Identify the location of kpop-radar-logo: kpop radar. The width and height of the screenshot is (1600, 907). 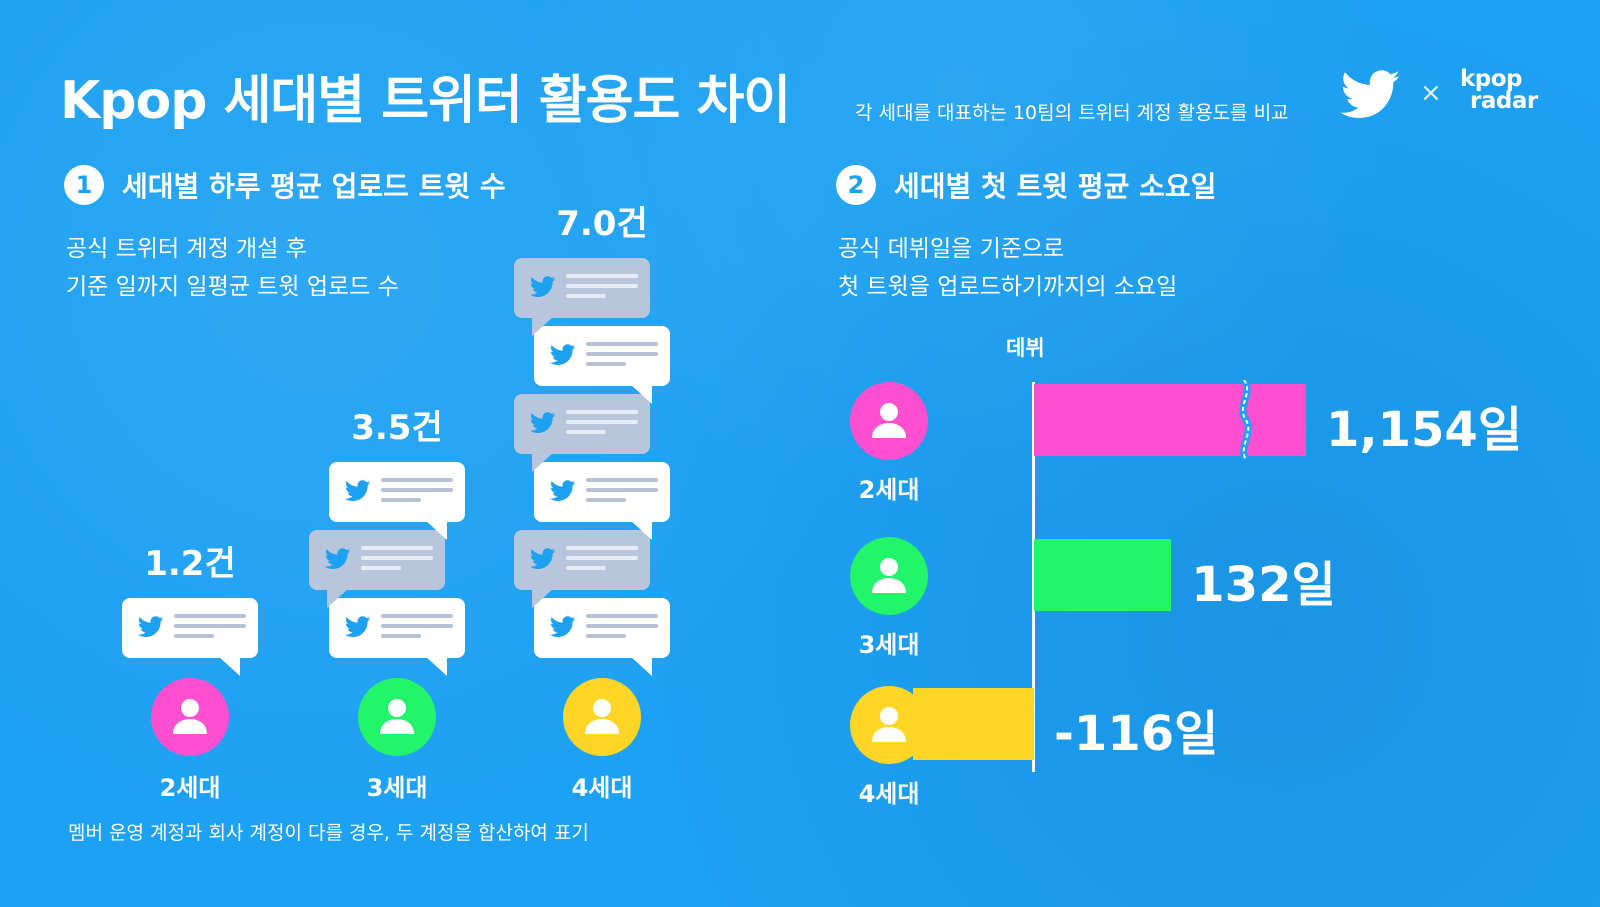
(1499, 90).